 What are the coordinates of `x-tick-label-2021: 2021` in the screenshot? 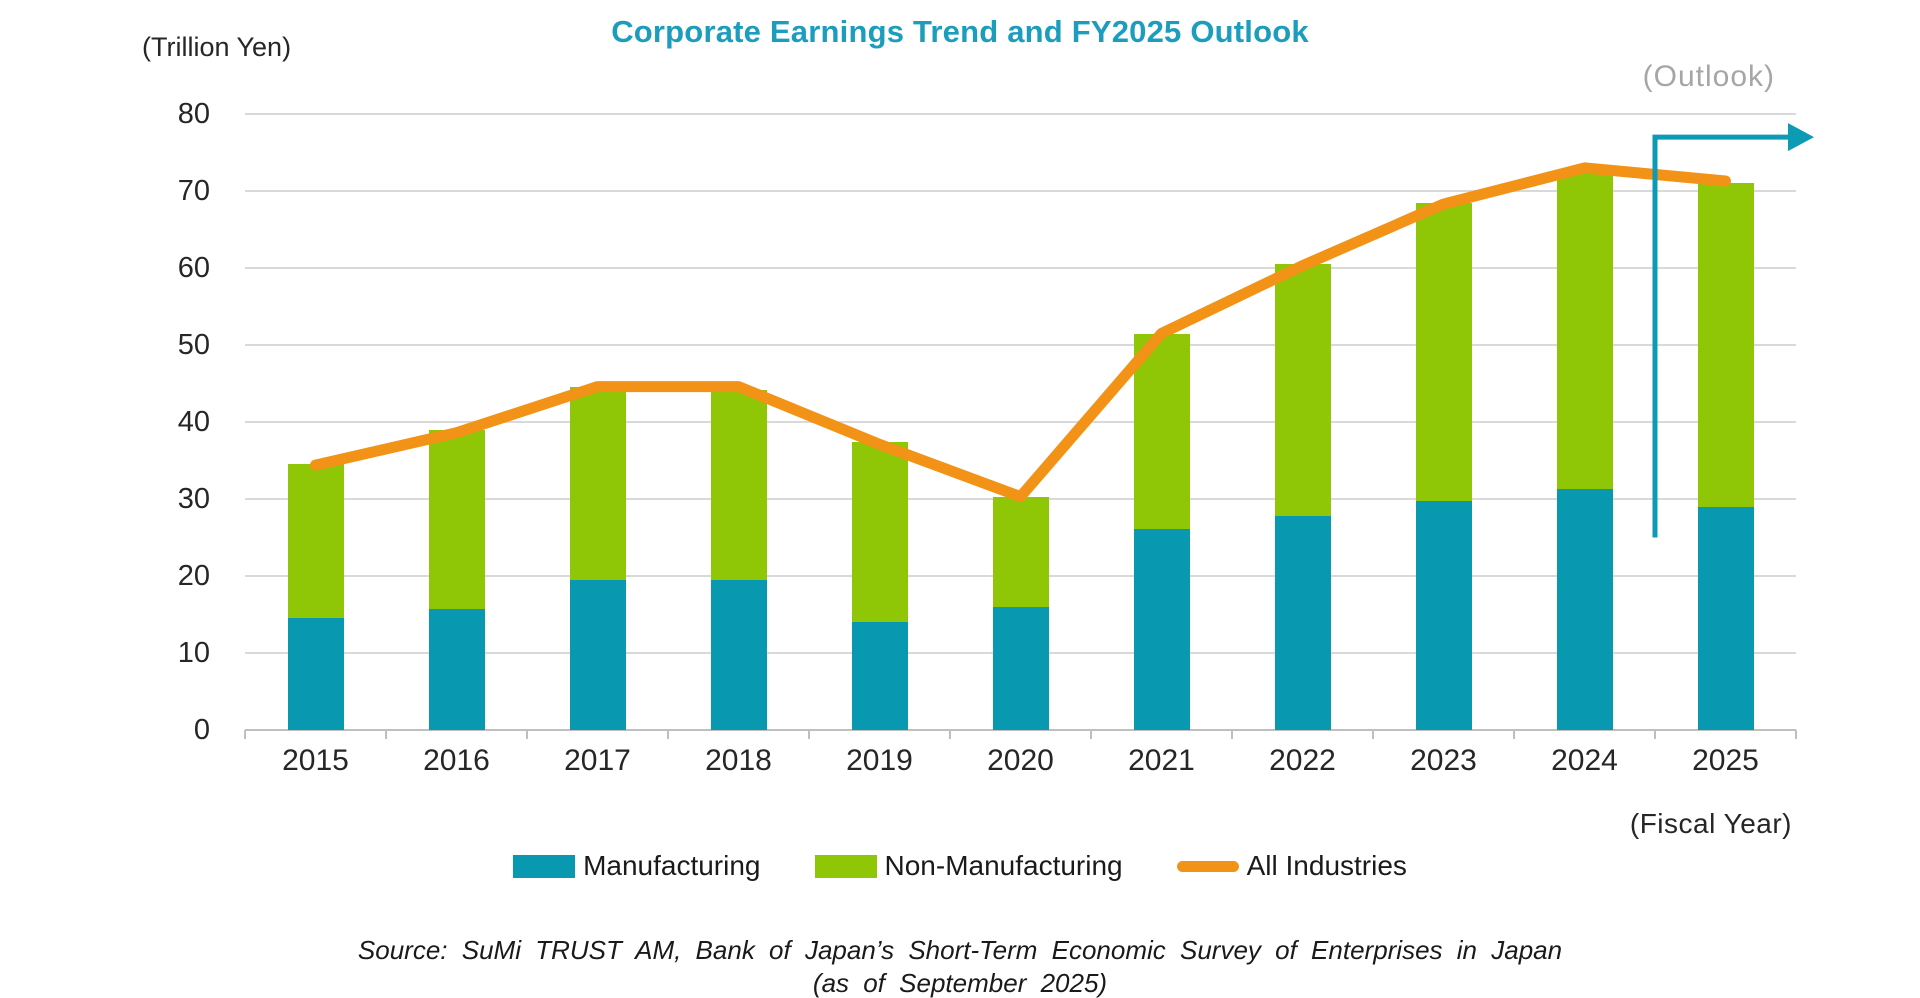 It's located at (1161, 760).